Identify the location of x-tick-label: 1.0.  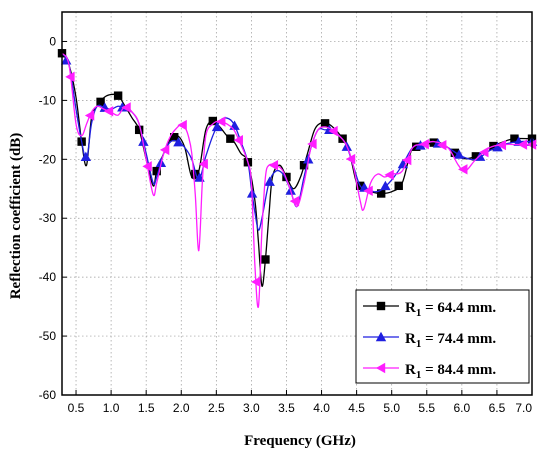
(111, 408).